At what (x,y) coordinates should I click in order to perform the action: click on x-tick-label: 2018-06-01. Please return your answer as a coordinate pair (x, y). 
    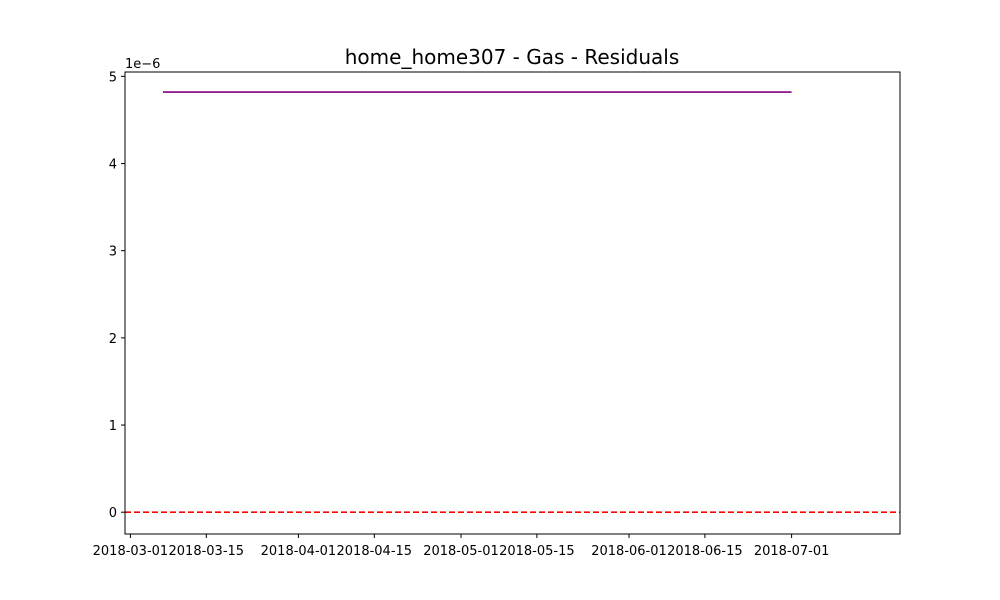
    Looking at the image, I should click on (629, 551).